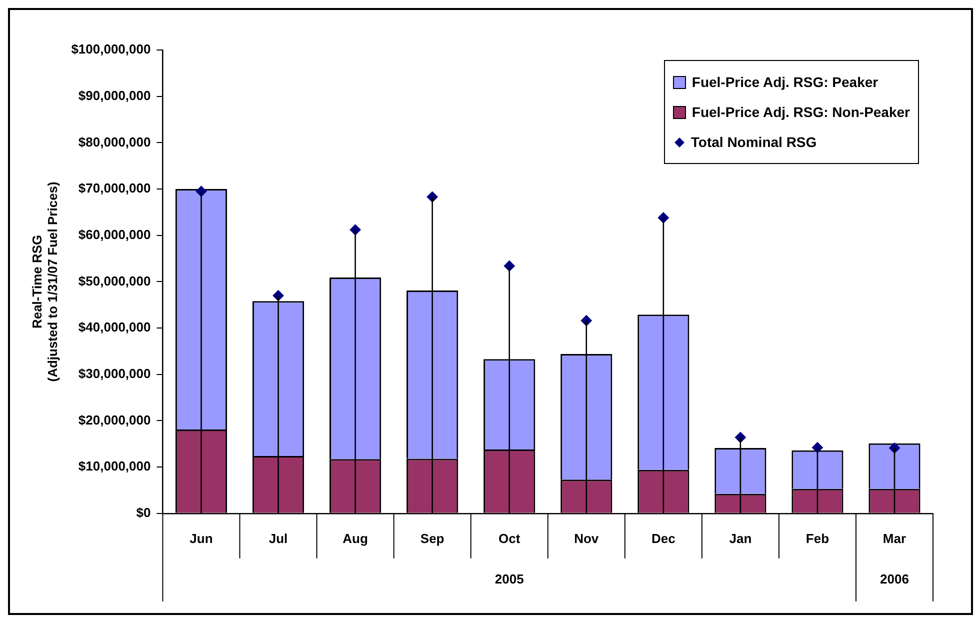 The width and height of the screenshot is (977, 619). I want to click on text: 2005, so click(509, 578).